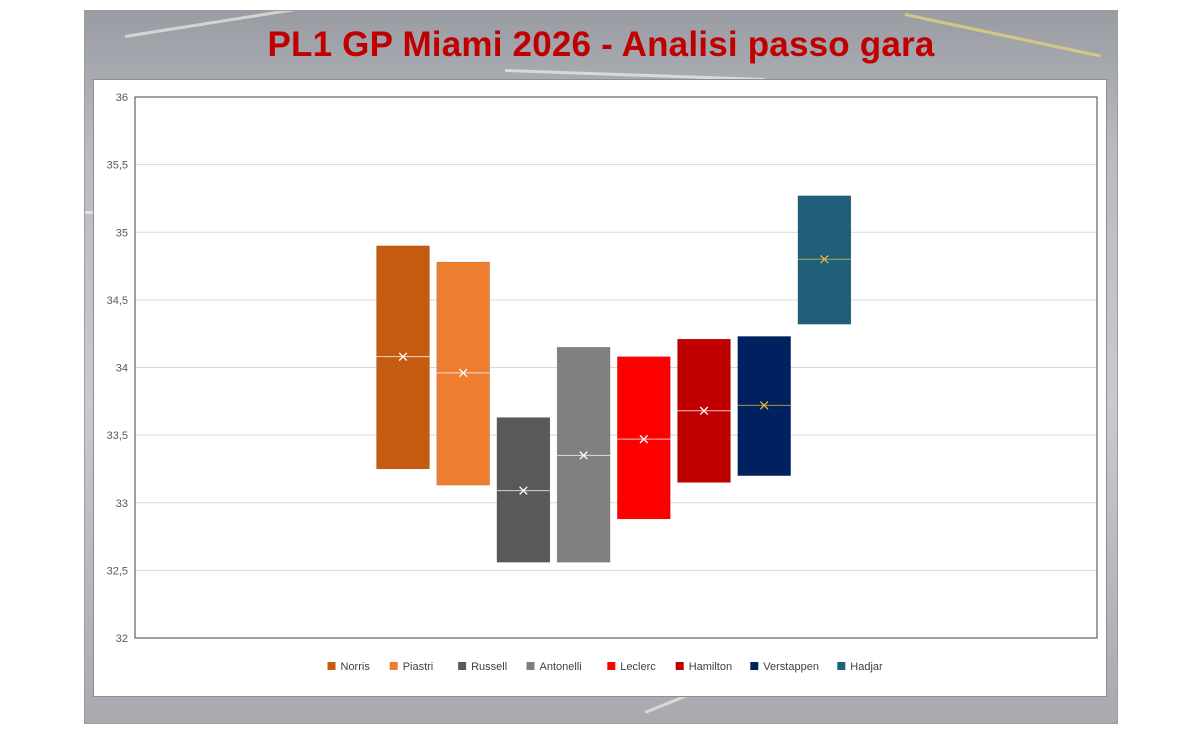 The width and height of the screenshot is (1200, 729). I want to click on y-tick-label: 32,5, so click(117, 571).